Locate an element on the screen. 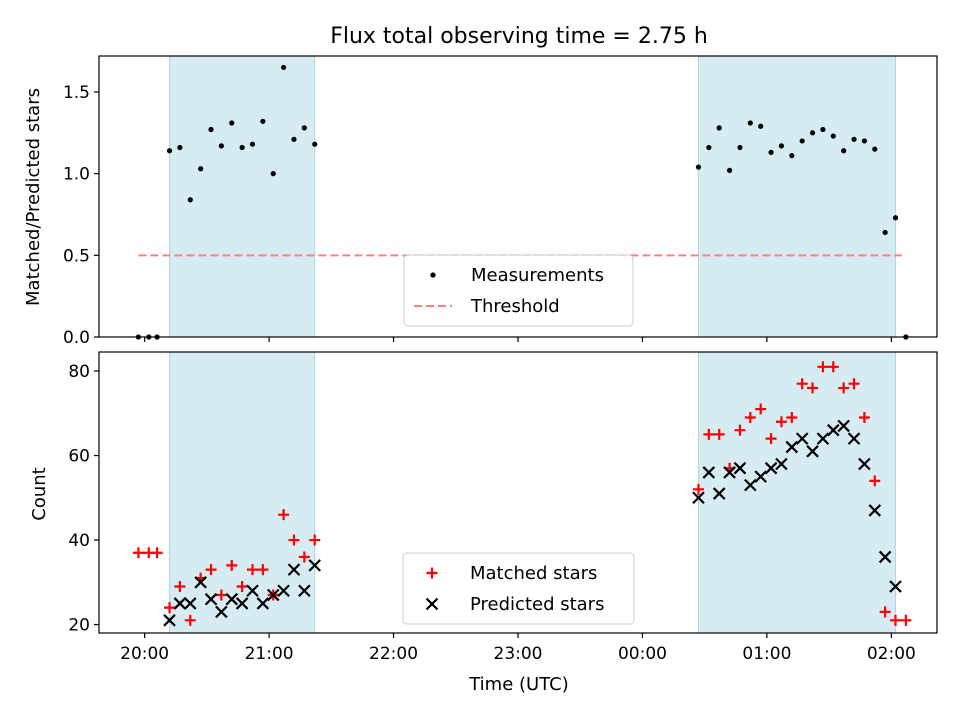  bottom-legend: Matched stars Predicted stars is located at coordinates (518, 588).